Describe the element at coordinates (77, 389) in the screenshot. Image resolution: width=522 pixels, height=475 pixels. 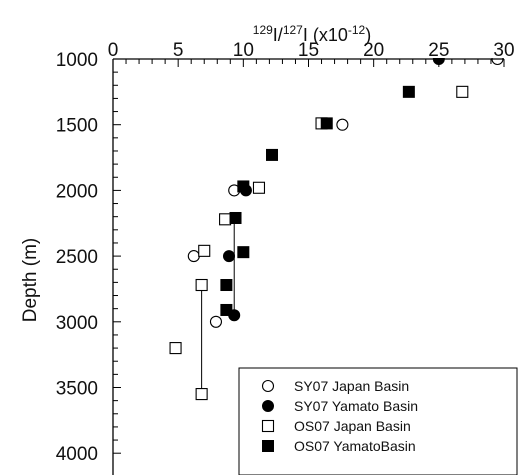
I see `y-tick-label: 3500` at that location.